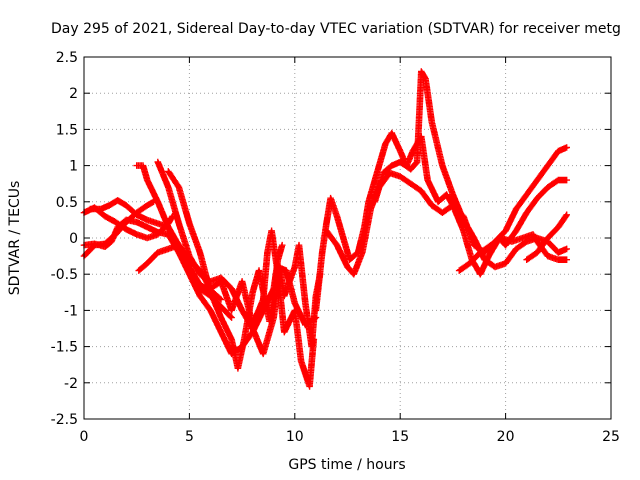  I want to click on y-tick-label: 0.5, so click(67, 203).